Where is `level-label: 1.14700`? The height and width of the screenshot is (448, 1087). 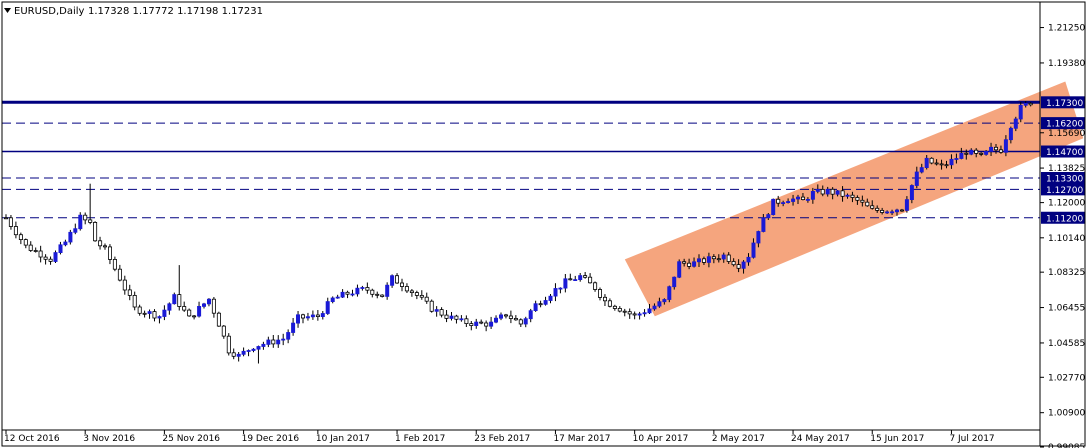
level-label: 1.14700 is located at coordinates (1064, 153).